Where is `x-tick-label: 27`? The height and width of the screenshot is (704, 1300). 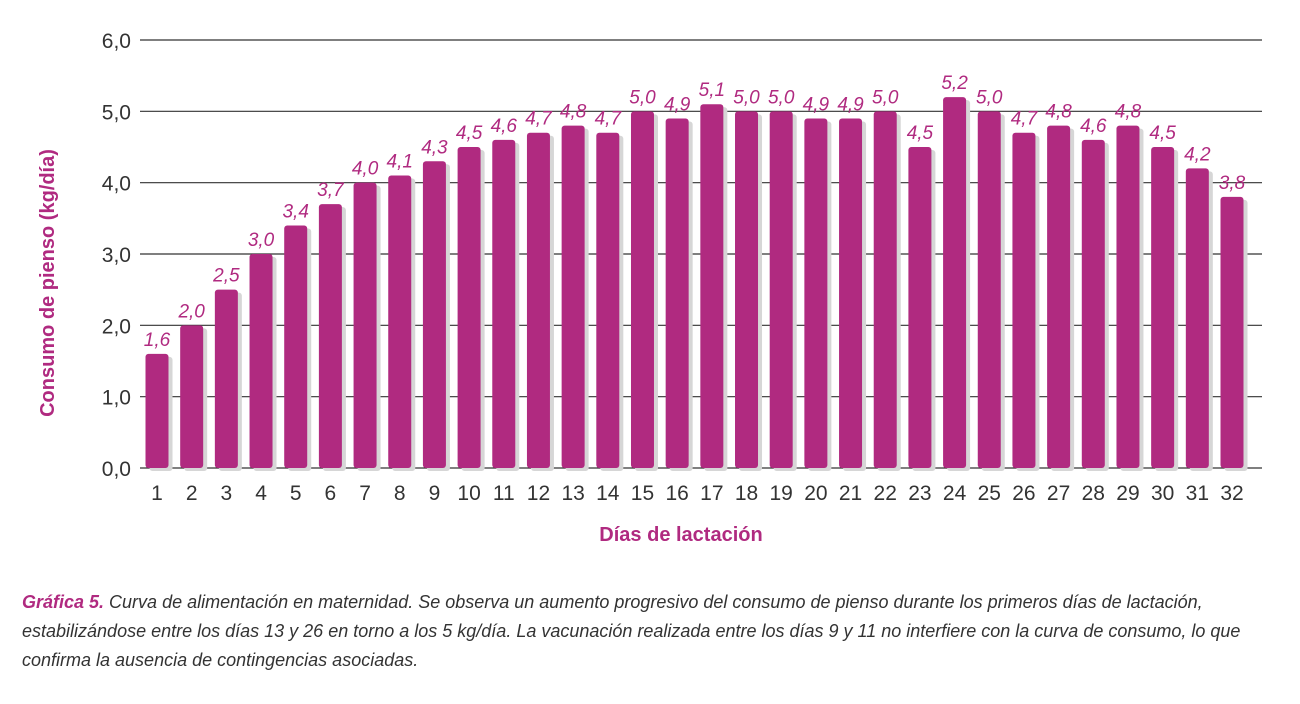 x-tick-label: 27 is located at coordinates (1058, 493).